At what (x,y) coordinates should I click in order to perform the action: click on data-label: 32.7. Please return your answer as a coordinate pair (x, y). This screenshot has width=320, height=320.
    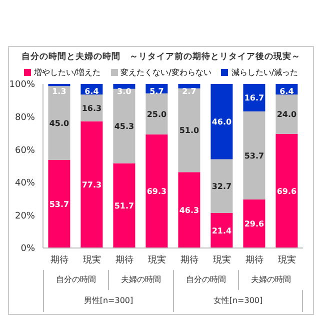
    Looking at the image, I should click on (222, 187).